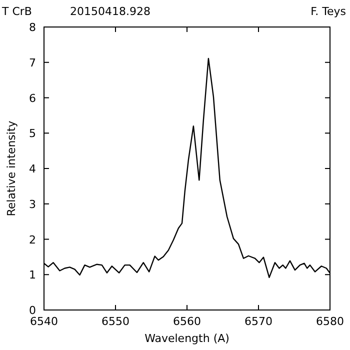 Image resolution: width=350 pixels, height=350 pixels. I want to click on chart-subtitle: 20150418.928, so click(110, 11).